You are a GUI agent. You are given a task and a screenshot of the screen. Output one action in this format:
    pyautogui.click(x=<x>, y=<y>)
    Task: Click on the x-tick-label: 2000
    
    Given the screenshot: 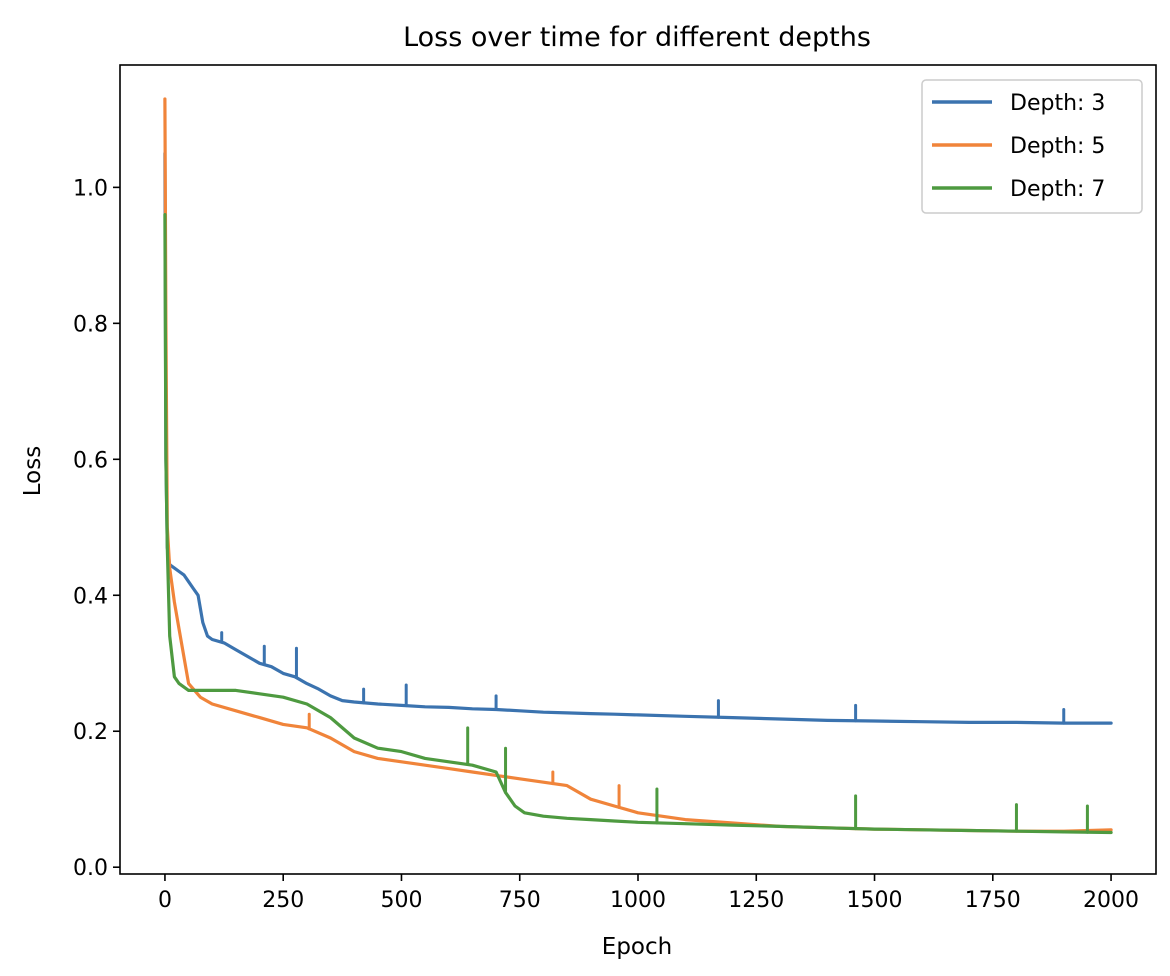 What is the action you would take?
    pyautogui.click(x=1111, y=900)
    